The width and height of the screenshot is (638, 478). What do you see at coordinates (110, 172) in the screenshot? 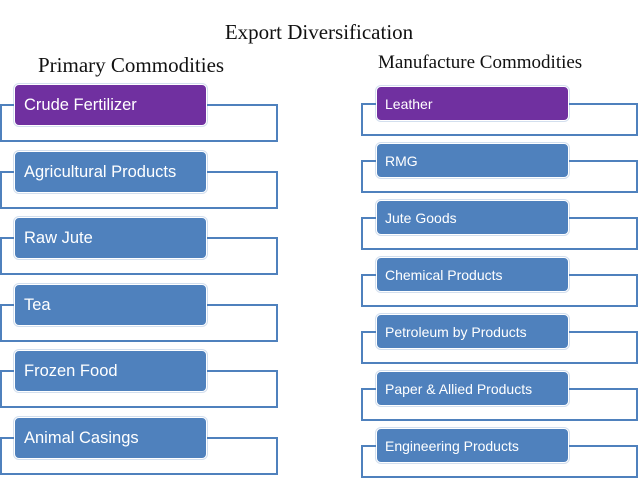
I see `item-agricultural-products: Agricultural Products` at bounding box center [110, 172].